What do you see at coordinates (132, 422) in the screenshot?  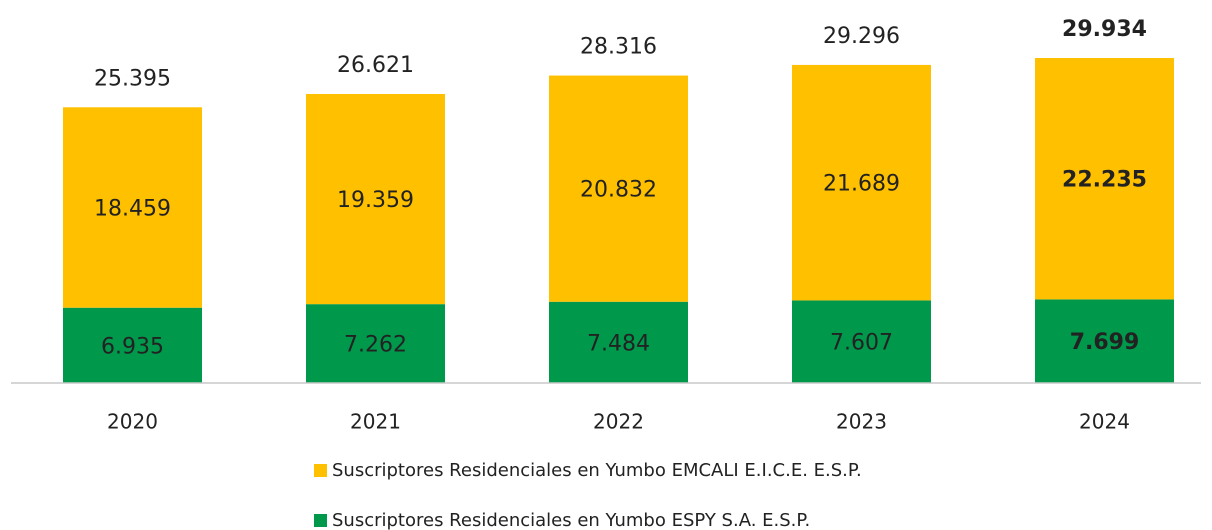 I see `x-tick-label: 2020` at bounding box center [132, 422].